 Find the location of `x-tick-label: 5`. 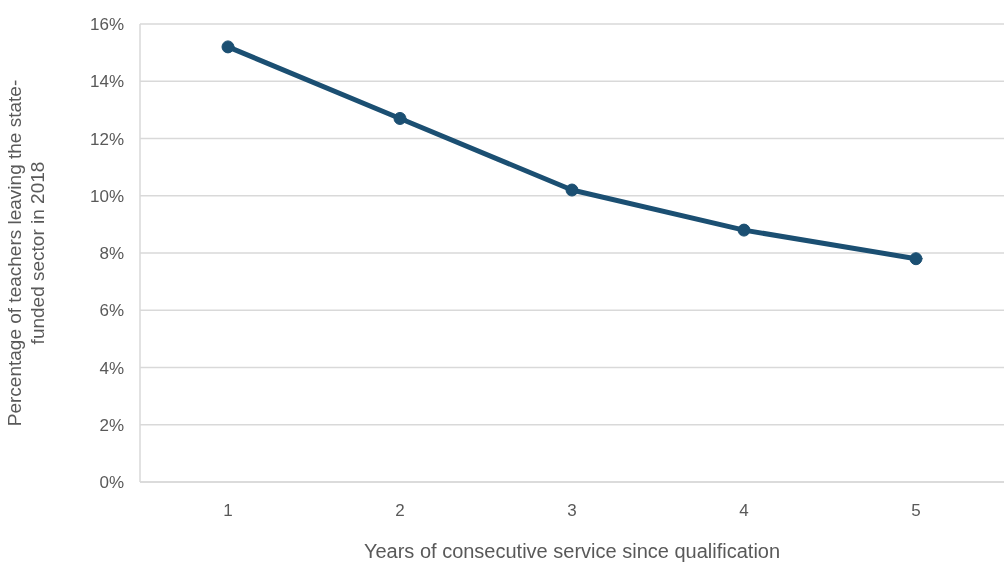

x-tick-label: 5 is located at coordinates (916, 511).